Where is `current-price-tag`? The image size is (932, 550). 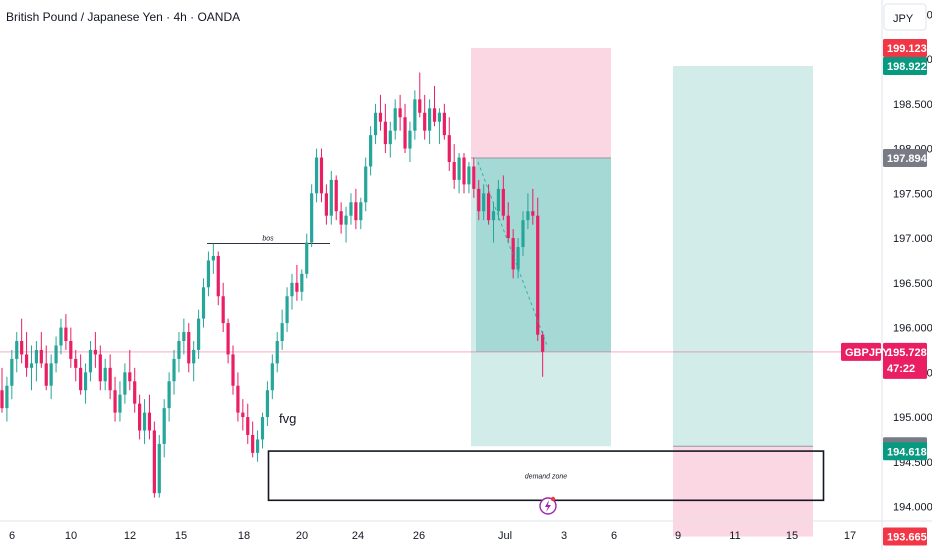
current-price-tag is located at coordinates (905, 360).